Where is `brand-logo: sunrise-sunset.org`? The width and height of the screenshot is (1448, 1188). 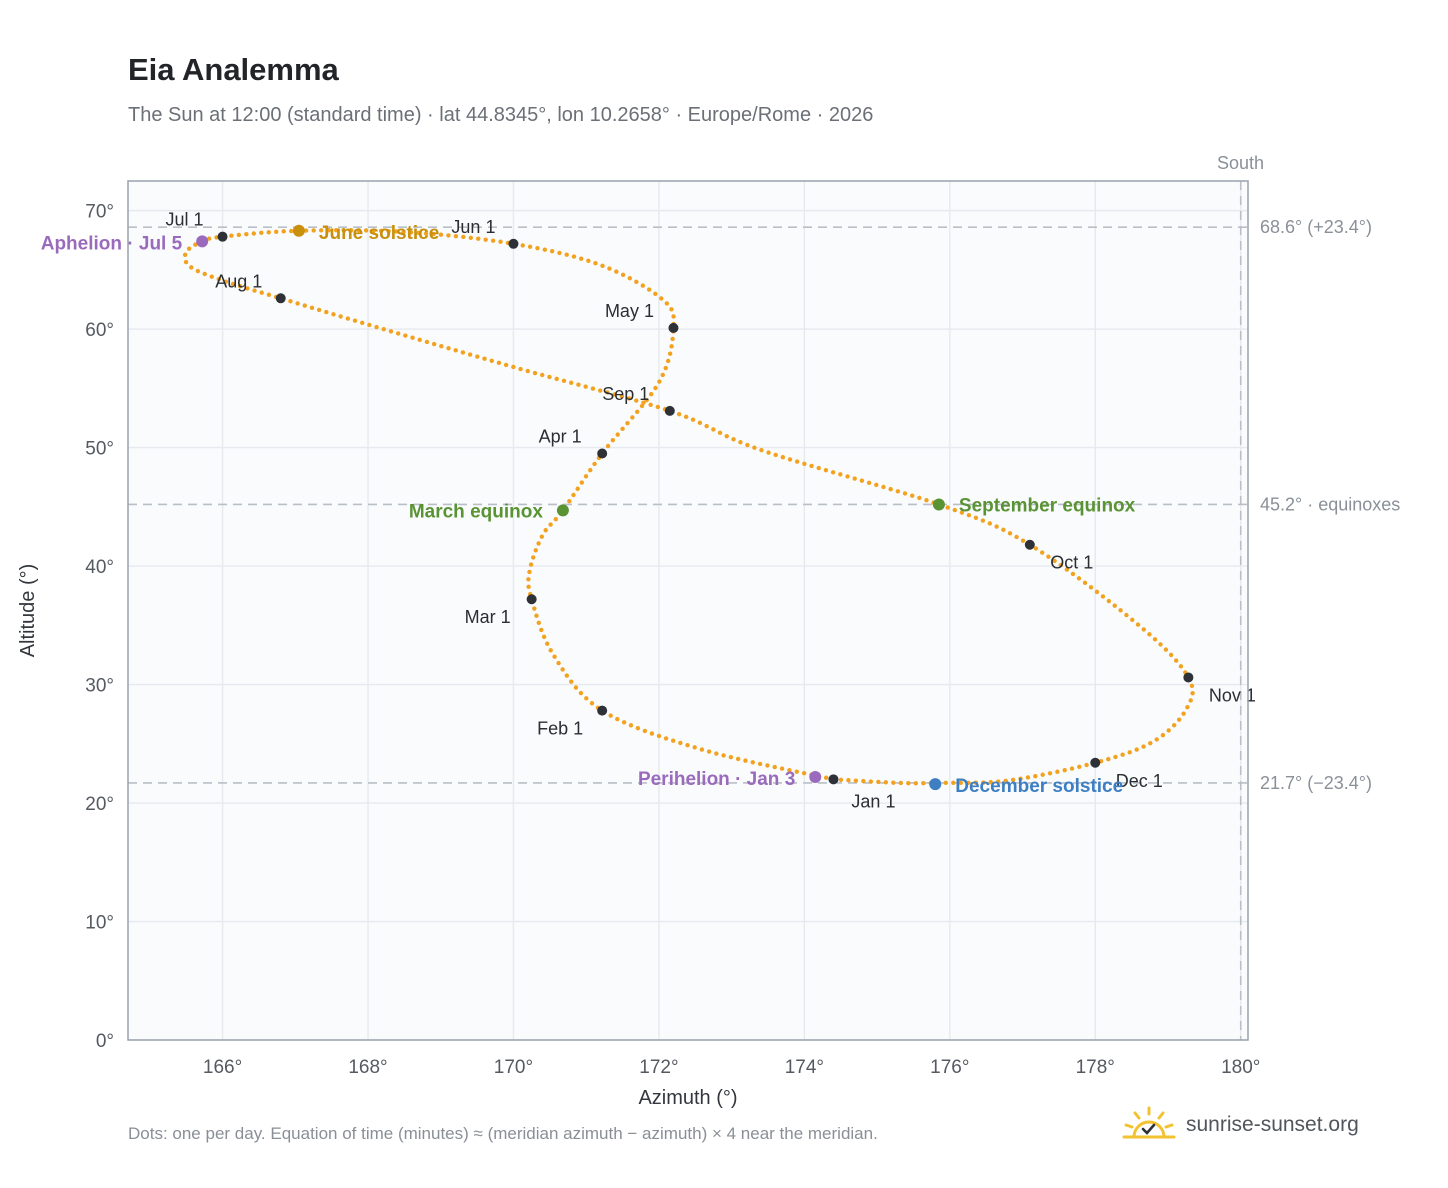
brand-logo: sunrise-sunset.org is located at coordinates (1239, 1125).